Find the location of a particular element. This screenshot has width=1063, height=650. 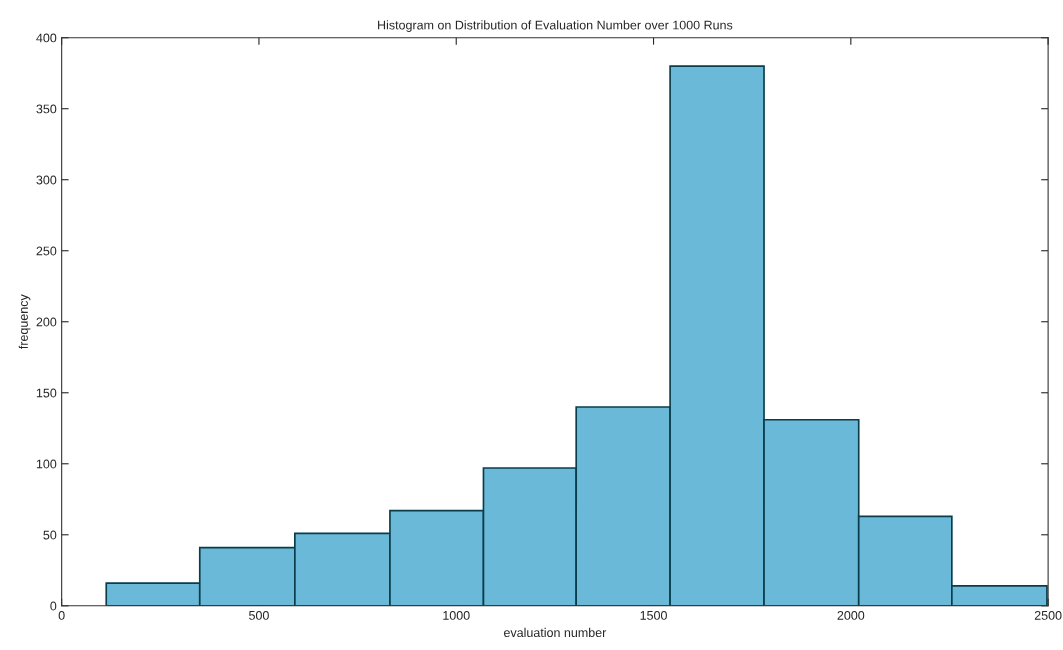

y-tick-label: 400 is located at coordinates (46, 38).